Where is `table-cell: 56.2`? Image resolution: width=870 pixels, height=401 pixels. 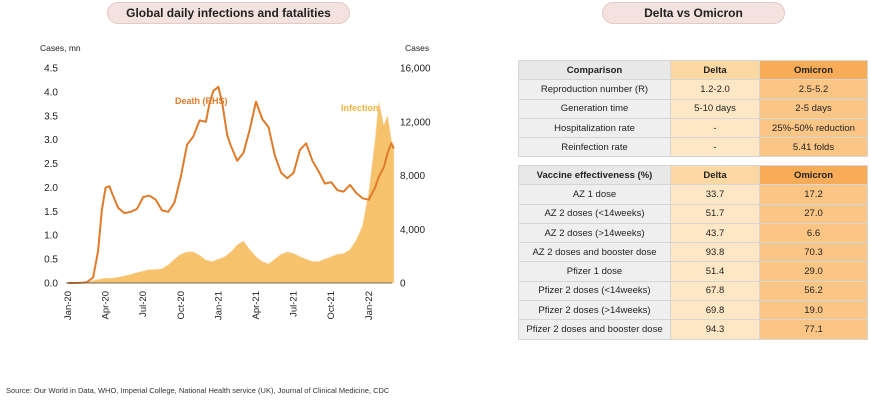
table-cell: 56.2 is located at coordinates (813, 291).